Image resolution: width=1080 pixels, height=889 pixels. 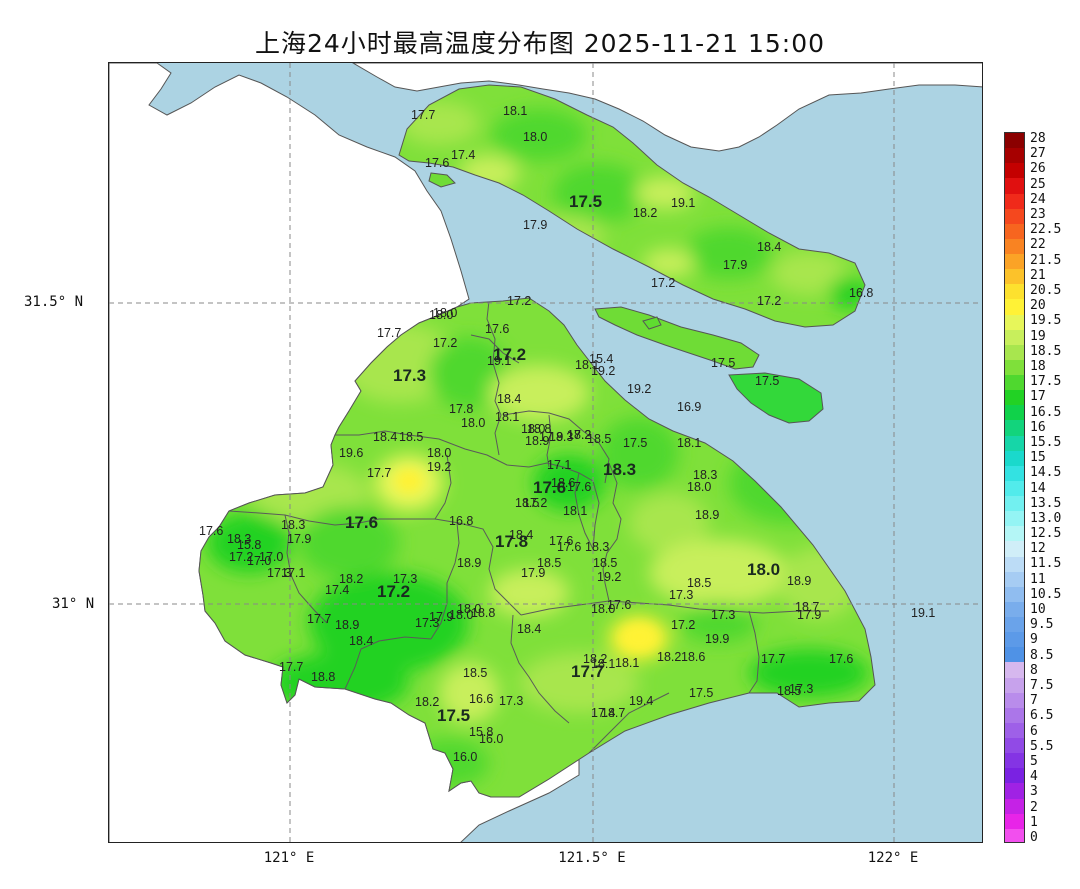 What do you see at coordinates (409, 375) in the screenshot?
I see `district-label: 17.3` at bounding box center [409, 375].